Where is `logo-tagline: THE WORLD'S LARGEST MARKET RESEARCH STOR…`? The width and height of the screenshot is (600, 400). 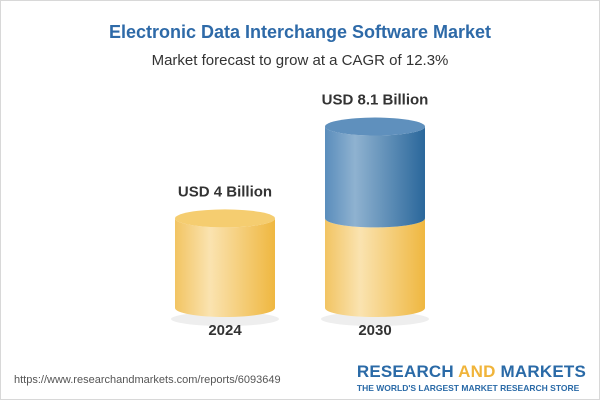 logo-tagline: THE WORLD'S LARGEST MARKET RESEARCH STOR… is located at coordinates (468, 388).